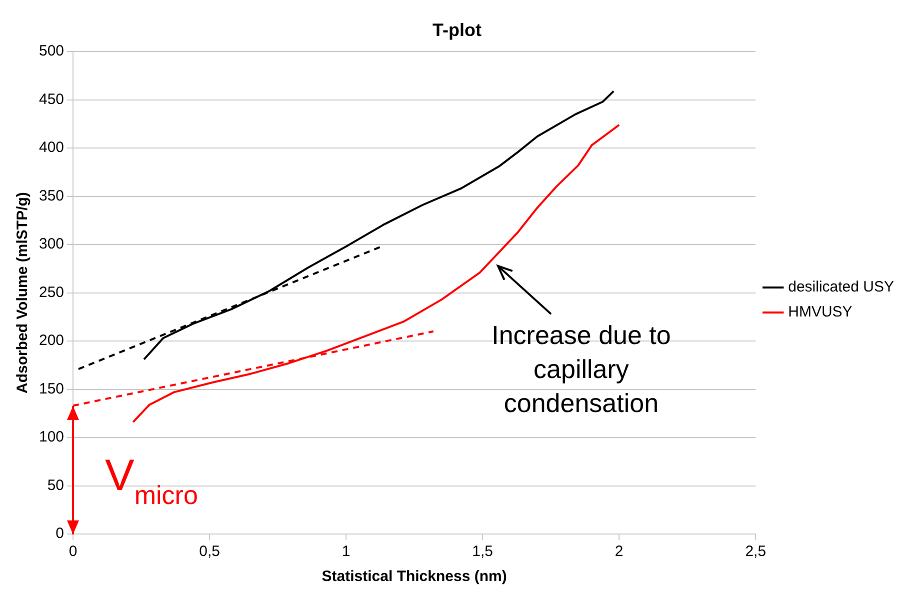 Image resolution: width=920 pixels, height=600 pixels. What do you see at coordinates (483, 551) in the screenshot?
I see `x-tick-label: 1,5` at bounding box center [483, 551].